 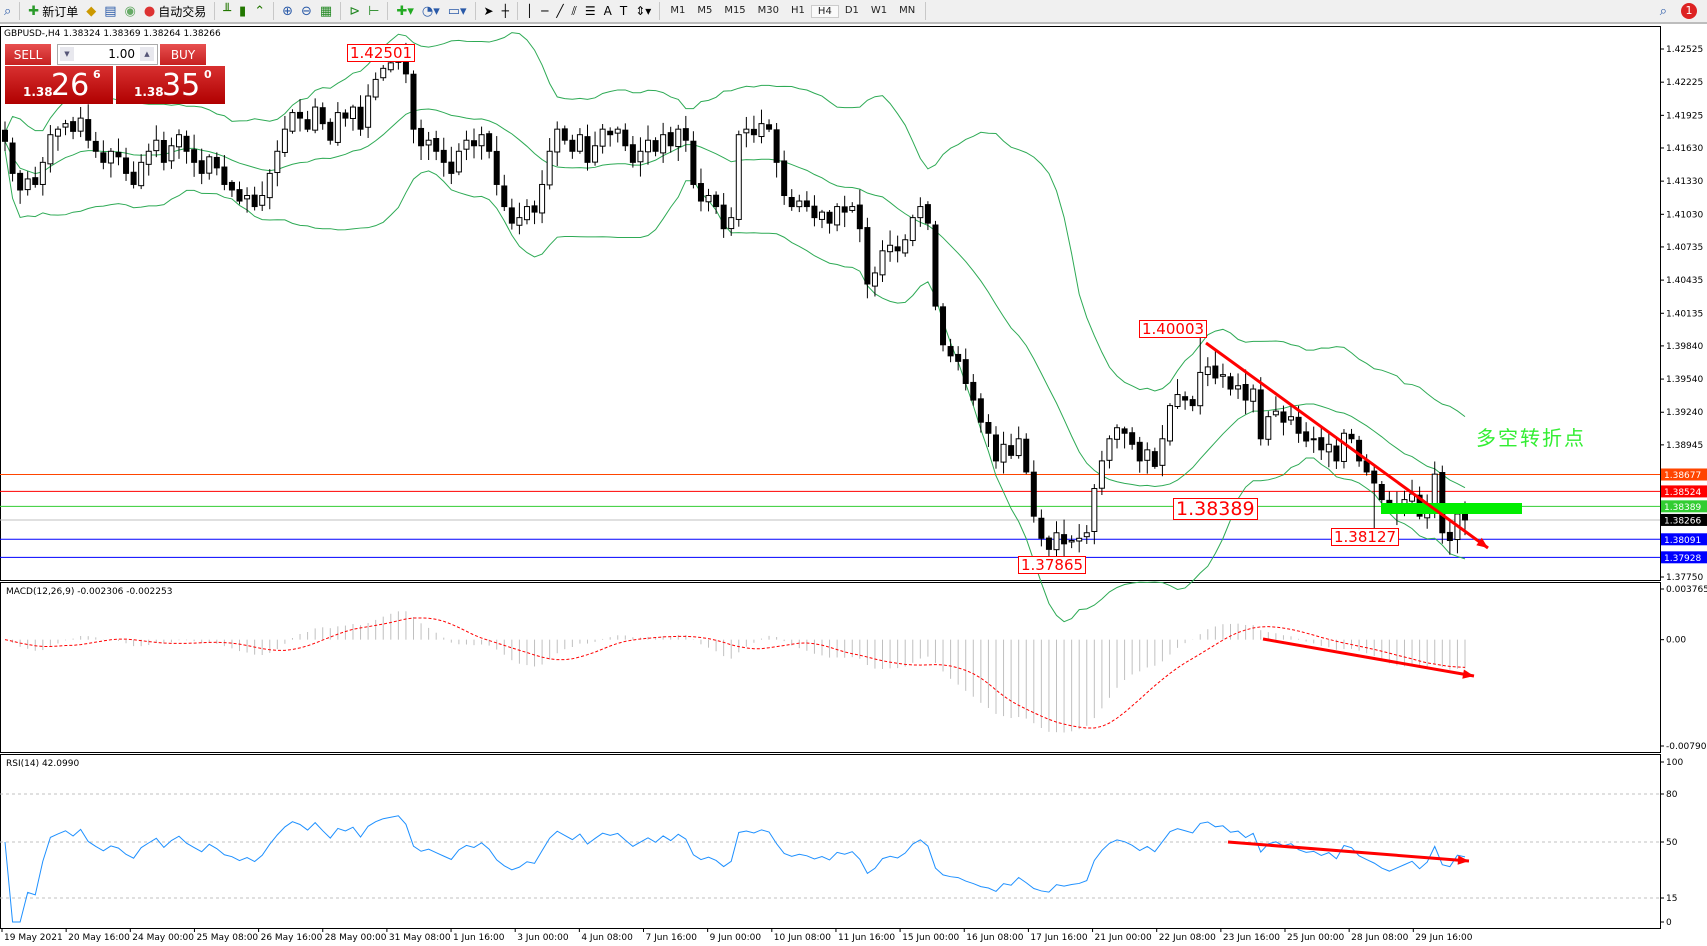 What do you see at coordinates (183, 54) in the screenshot?
I see `buy-button: BUY` at bounding box center [183, 54].